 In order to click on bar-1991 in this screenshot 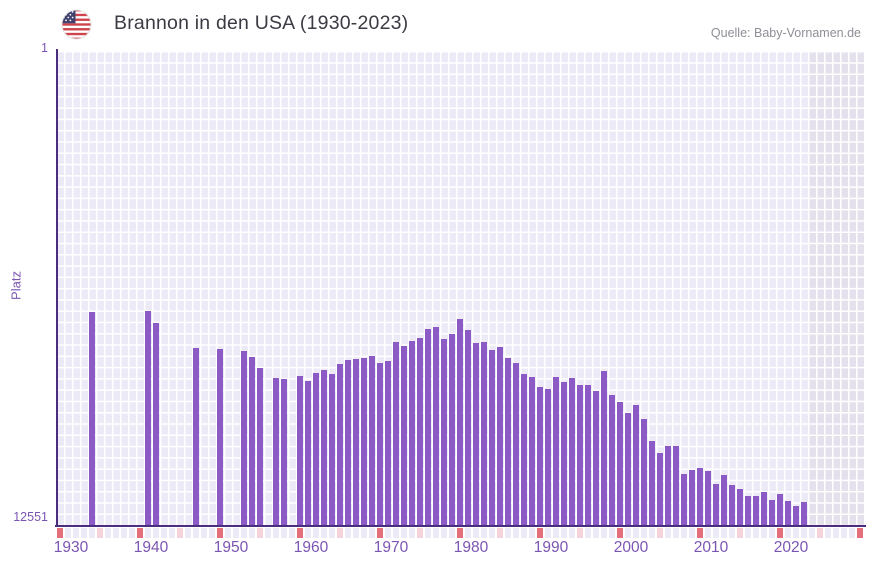, I will do `click(548, 456)`.